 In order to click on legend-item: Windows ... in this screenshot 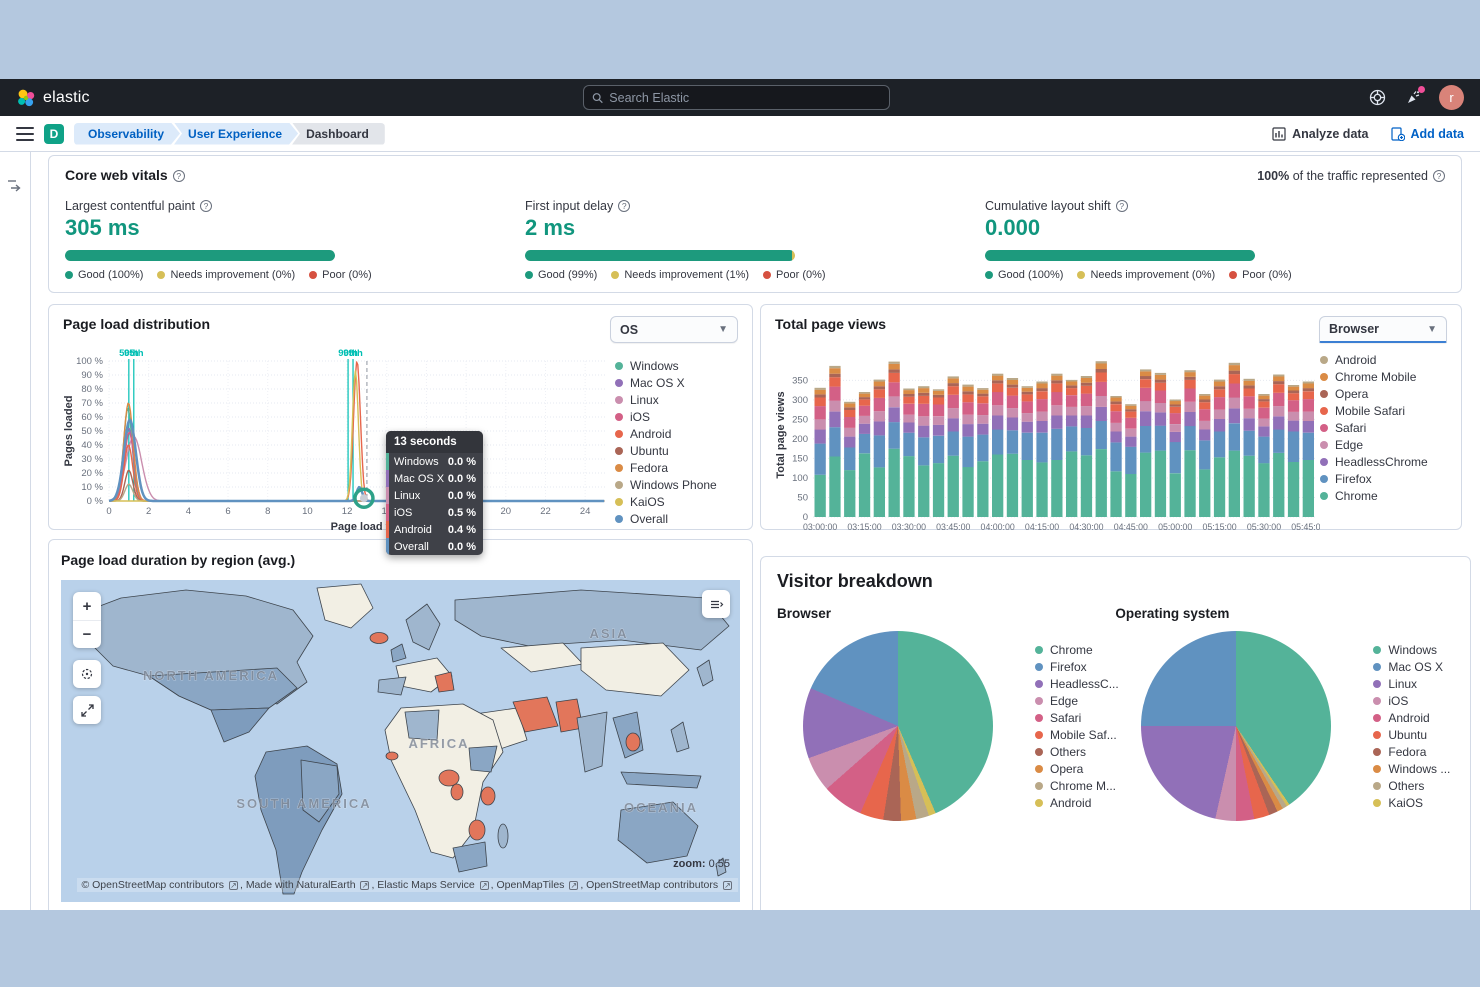, I will do `click(1411, 768)`.